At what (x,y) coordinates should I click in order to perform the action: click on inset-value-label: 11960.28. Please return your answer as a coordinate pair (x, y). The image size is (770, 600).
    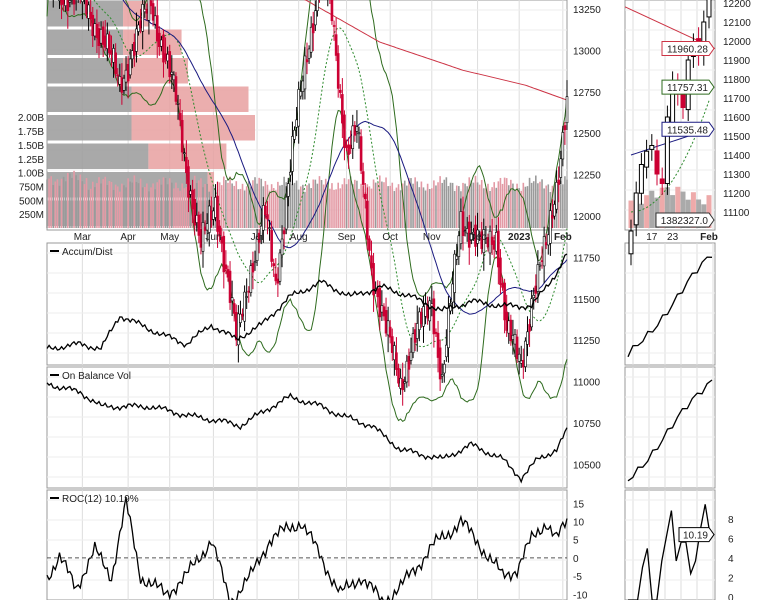
    Looking at the image, I should click on (687, 50).